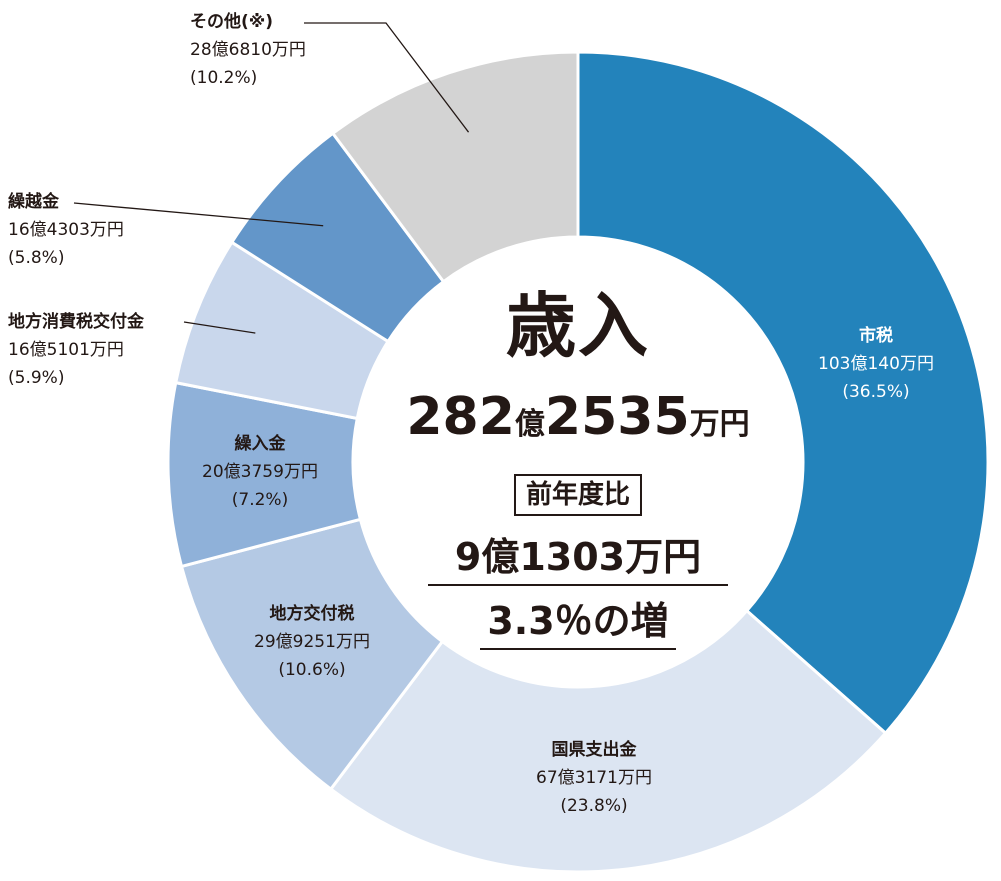 The image size is (1001, 881). What do you see at coordinates (232, 22) in the screenshot?
I see `slice-name: その他(※)` at bounding box center [232, 22].